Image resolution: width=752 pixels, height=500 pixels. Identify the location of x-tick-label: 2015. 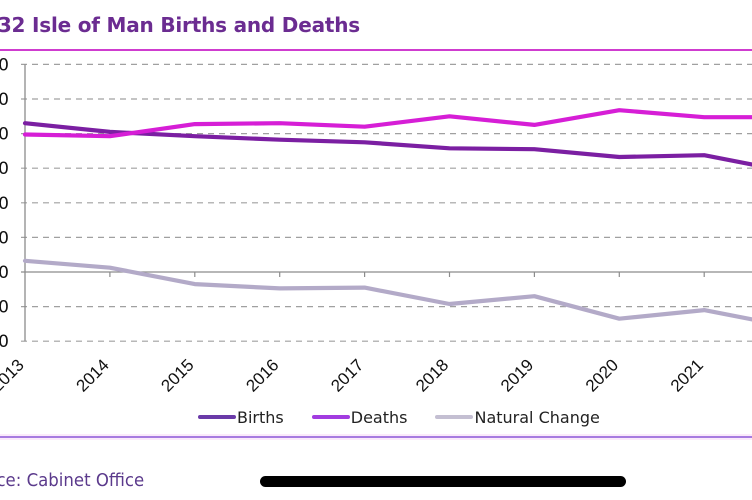
(177, 375).